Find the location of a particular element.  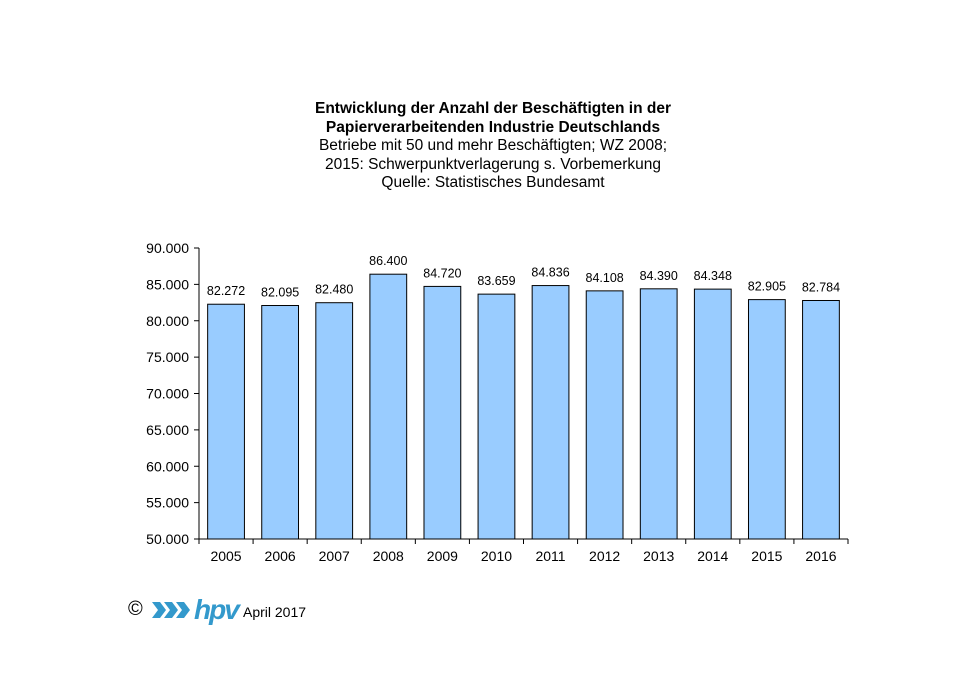

data-label-2008: 86.400 is located at coordinates (388, 261).